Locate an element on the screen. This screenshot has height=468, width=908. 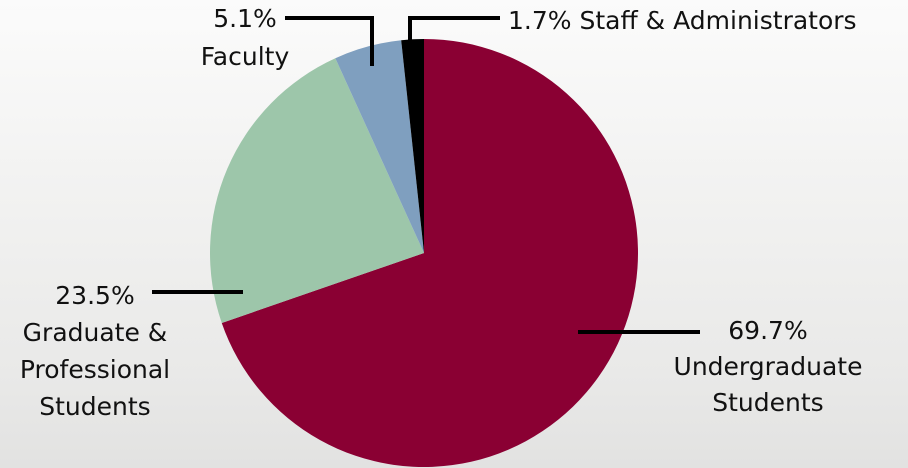
slice-label: 1.7% Staff & Administrators is located at coordinates (682, 20).